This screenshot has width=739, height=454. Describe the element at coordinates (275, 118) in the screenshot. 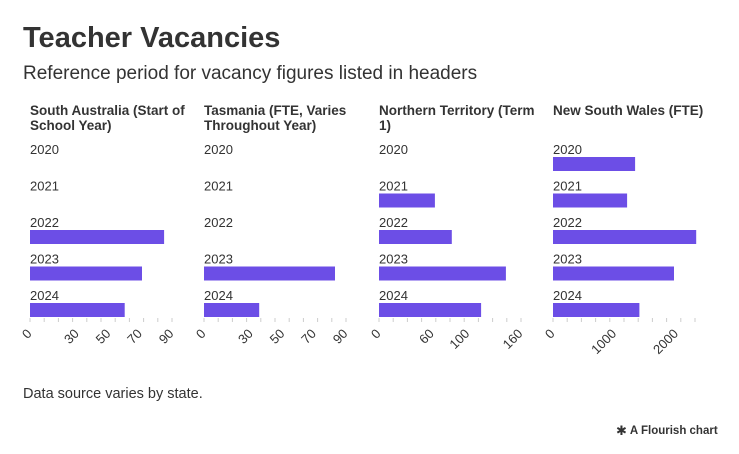

I see `panel-title-tasmania: Tasmania (FTE, Varies Throughout Year)` at that location.